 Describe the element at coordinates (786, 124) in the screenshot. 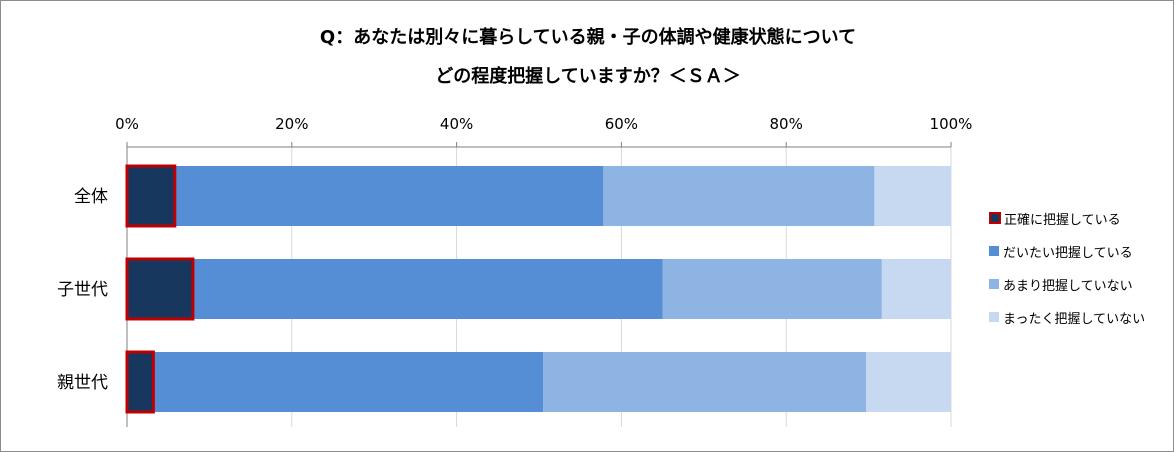

I see `x-tick-label: 80%` at that location.